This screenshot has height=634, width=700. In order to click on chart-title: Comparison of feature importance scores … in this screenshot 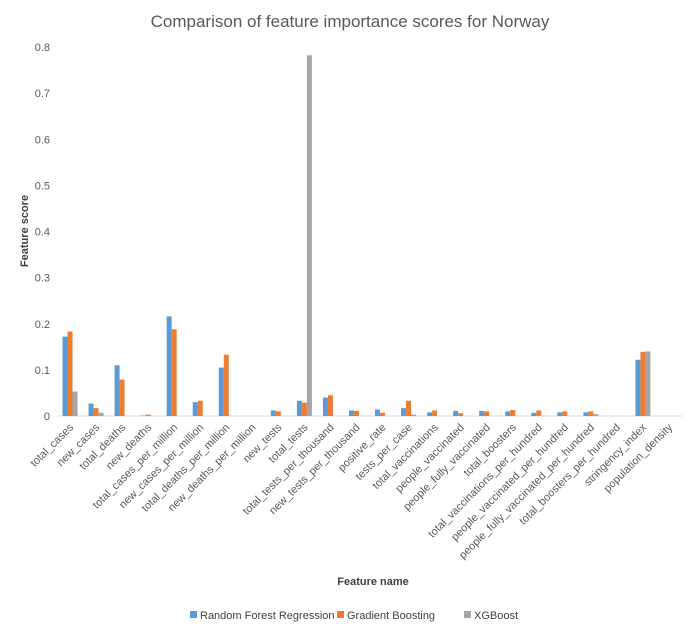, I will do `click(350, 21)`.